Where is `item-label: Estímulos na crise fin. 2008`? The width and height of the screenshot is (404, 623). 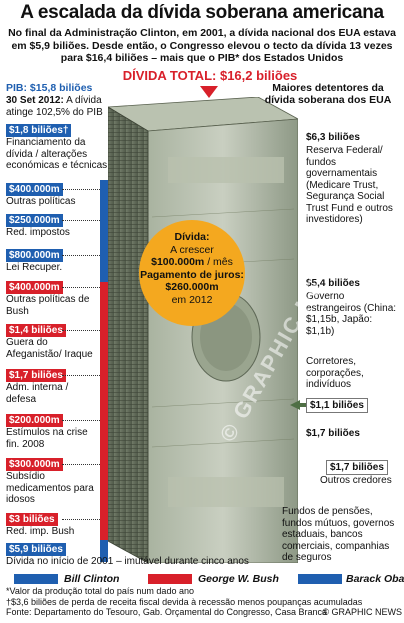
item-label: Estímulos na crise fin. 2008 is located at coordinates (47, 438).